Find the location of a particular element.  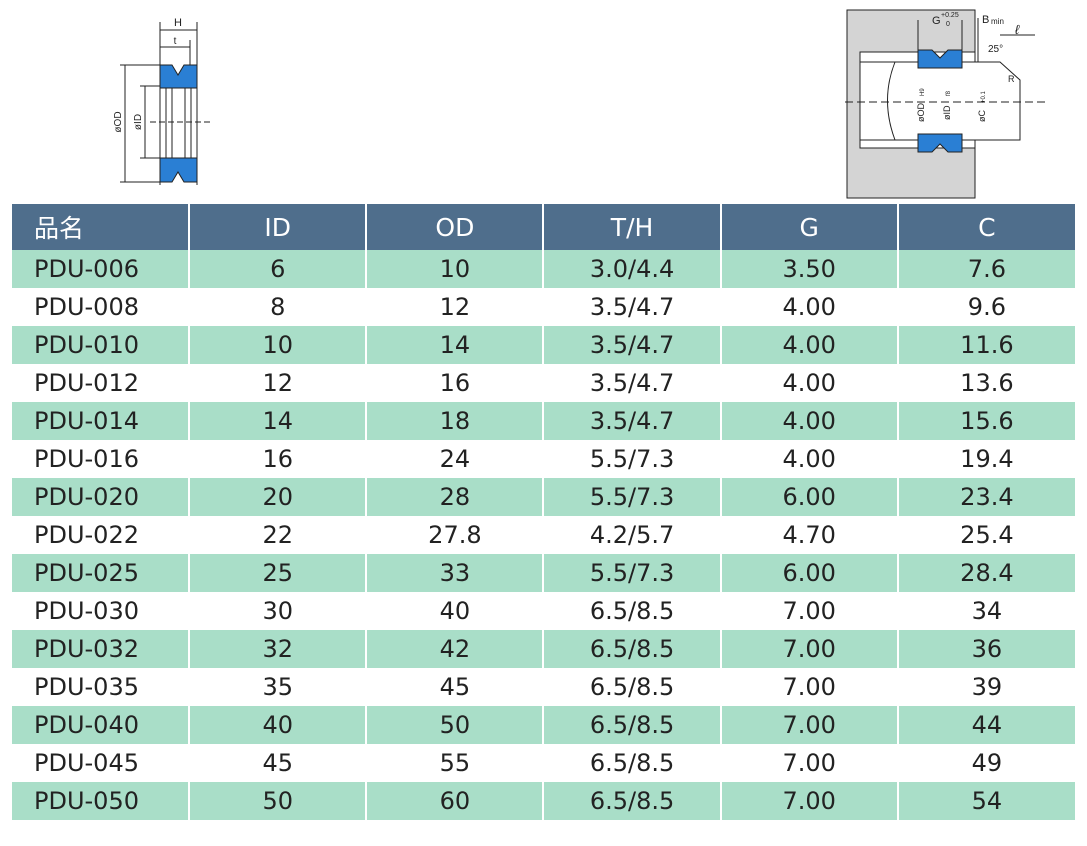

table-row: PDU-008 8 12 3.5/4.7 4.00 9.6 is located at coordinates (543, 307).